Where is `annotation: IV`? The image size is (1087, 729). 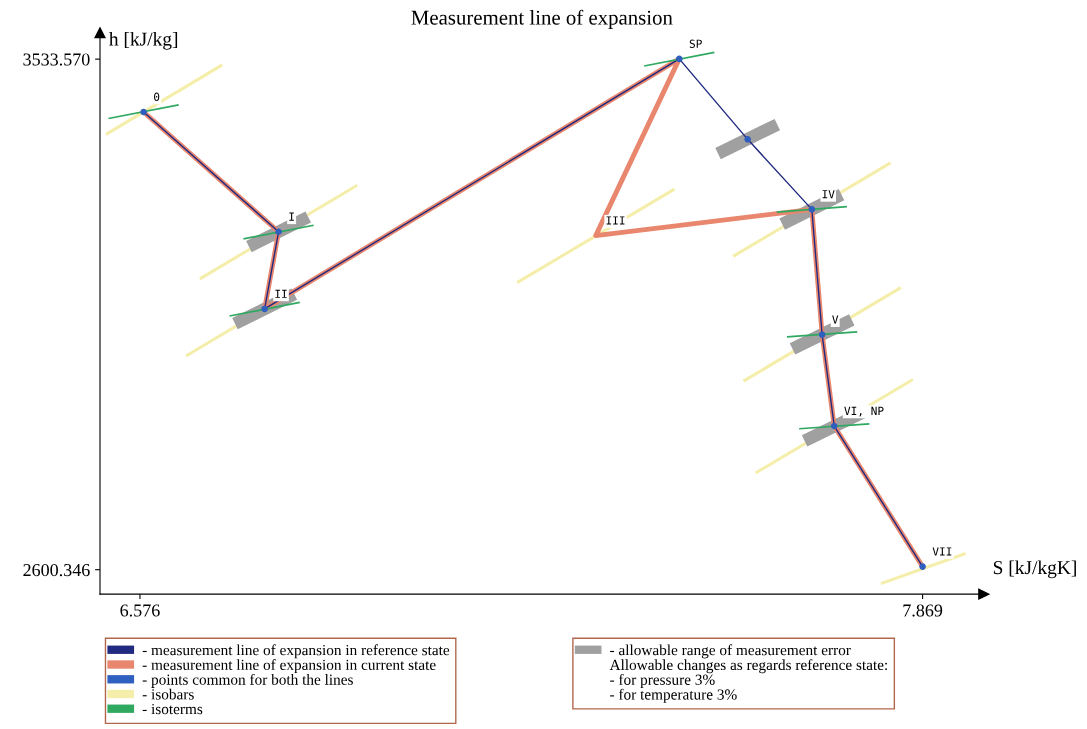 annotation: IV is located at coordinates (828, 194).